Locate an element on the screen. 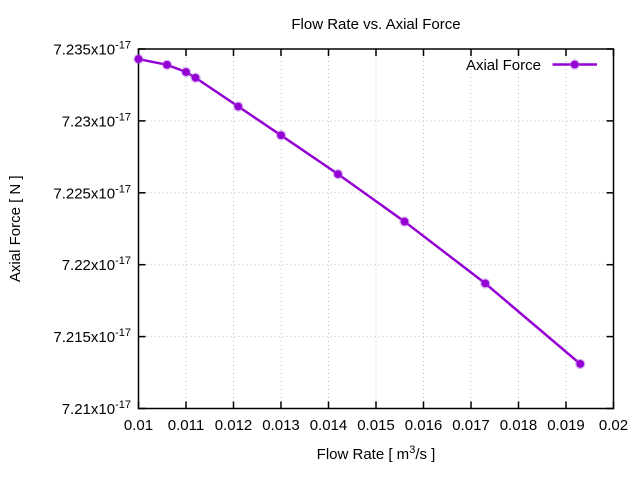  y-tick-label: 7.225x10⁻¹⁷ is located at coordinates (92, 192).